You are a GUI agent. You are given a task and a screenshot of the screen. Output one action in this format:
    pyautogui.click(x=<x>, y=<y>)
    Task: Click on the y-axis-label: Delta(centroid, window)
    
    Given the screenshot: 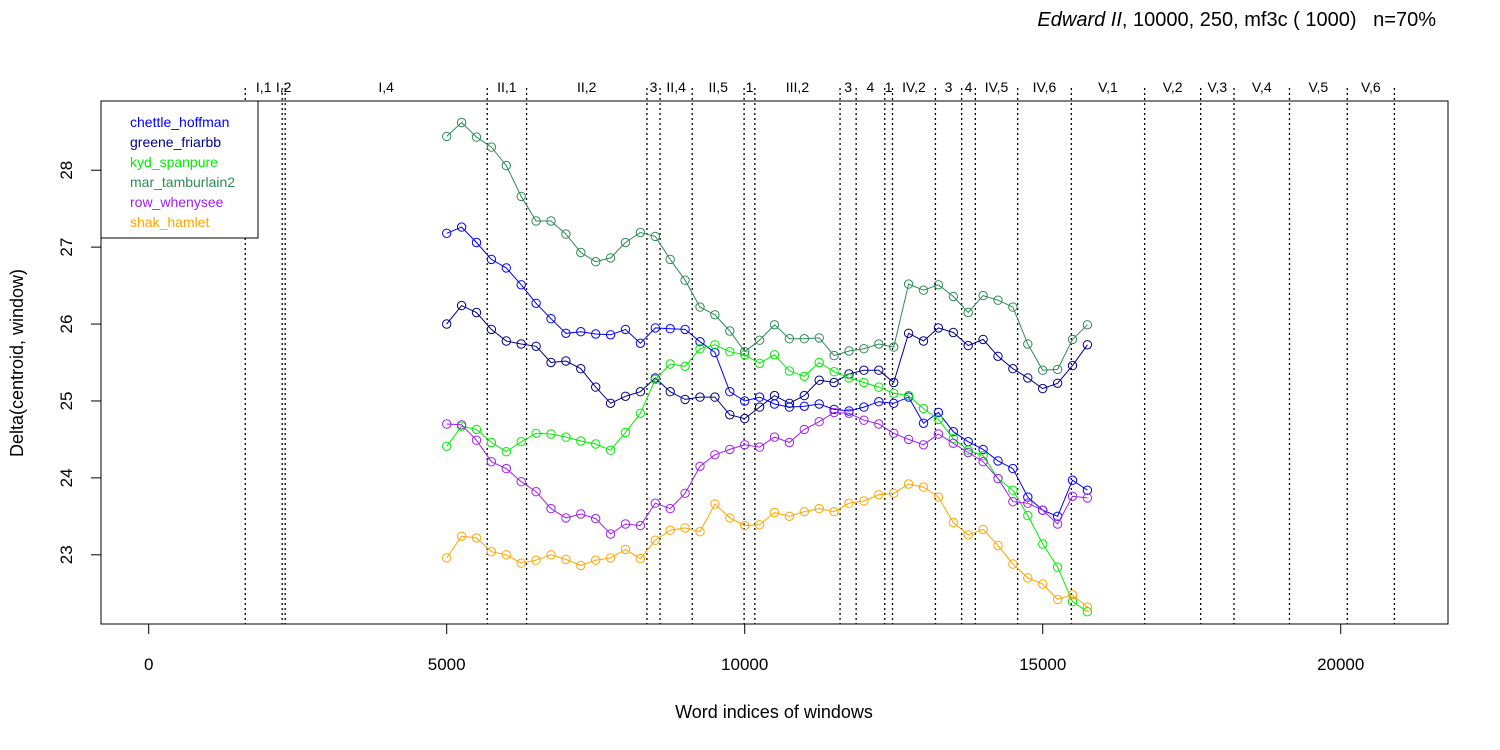 What is the action you would take?
    pyautogui.click(x=17, y=363)
    